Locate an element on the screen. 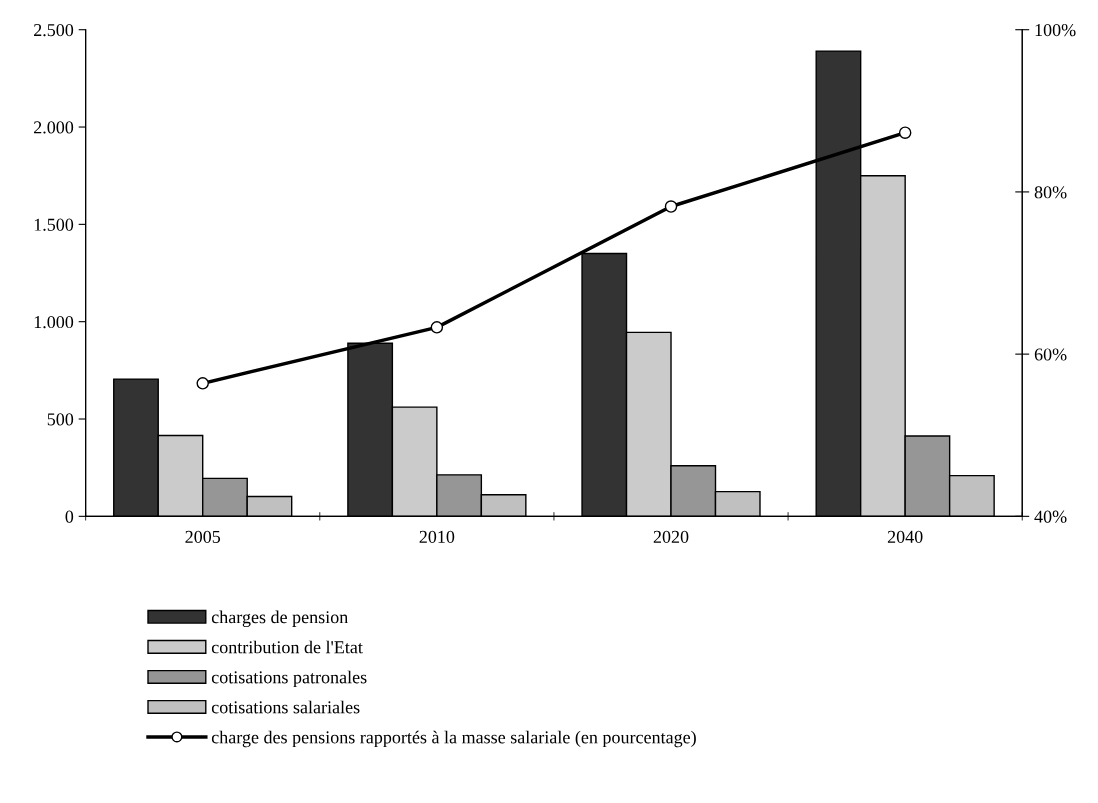 This screenshot has height=803, width=1098. legend-label: contribution de l'Etat is located at coordinates (287, 647).